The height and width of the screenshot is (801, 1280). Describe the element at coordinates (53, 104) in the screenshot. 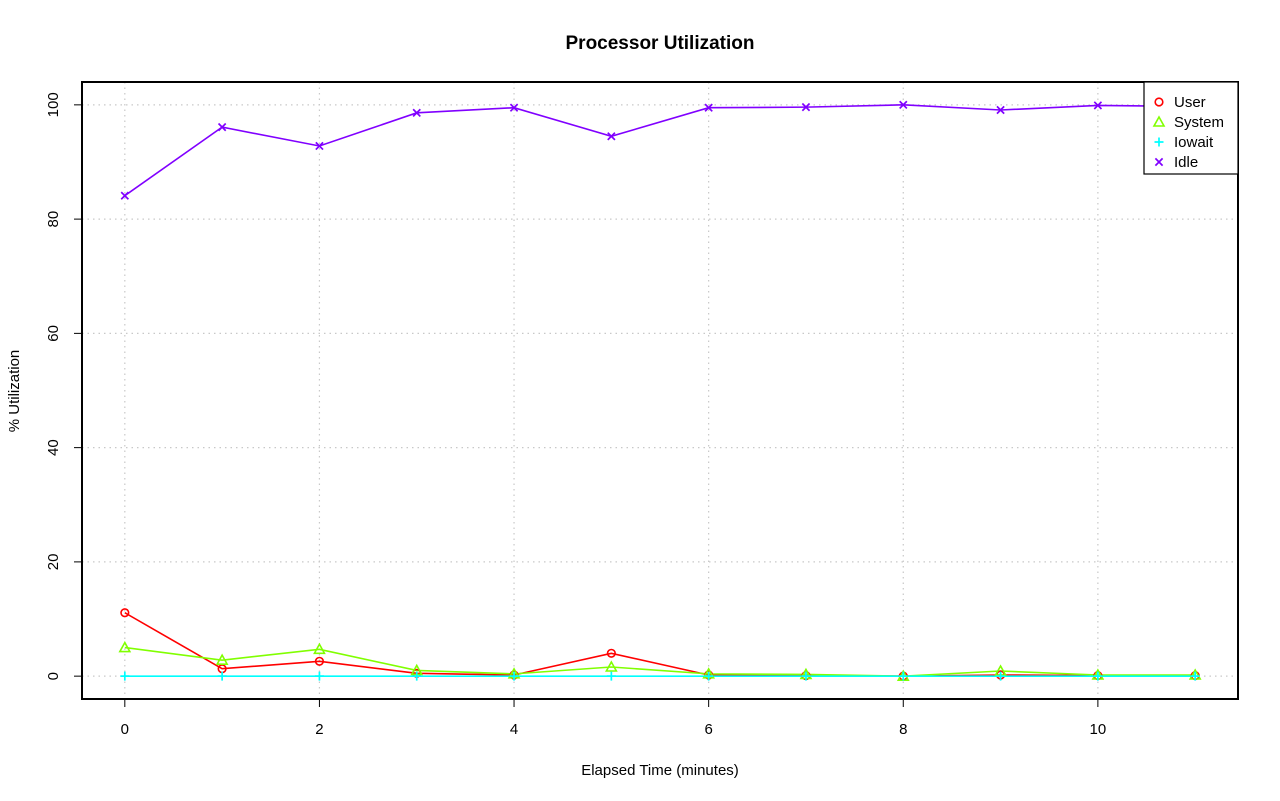

I see `y-tick-label: 100` at that location.